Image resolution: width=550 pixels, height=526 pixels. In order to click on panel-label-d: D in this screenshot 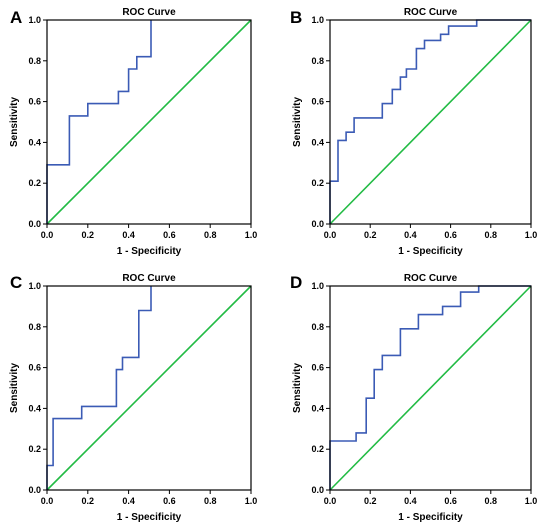, I will do `click(296, 282)`.